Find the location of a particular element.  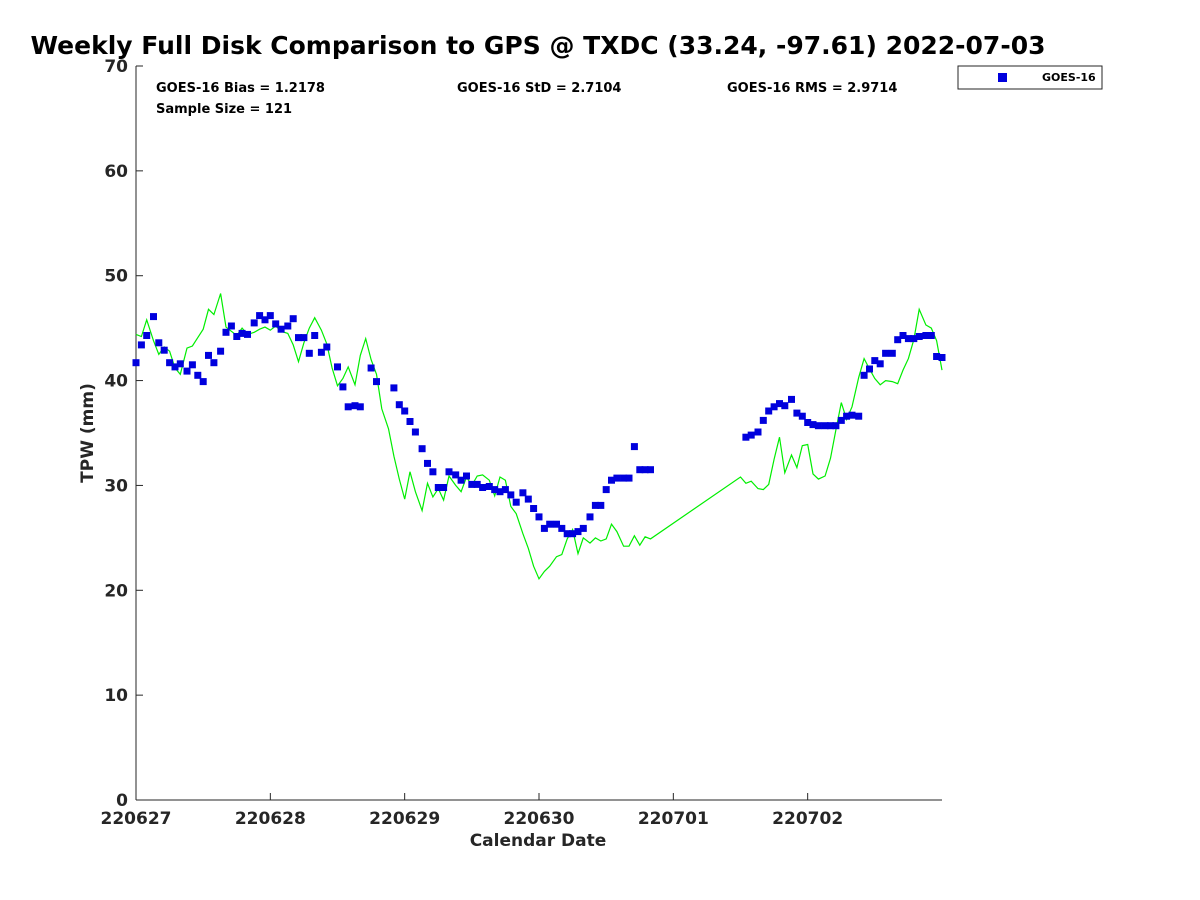

x-tick-label: 220630 is located at coordinates (539, 819).